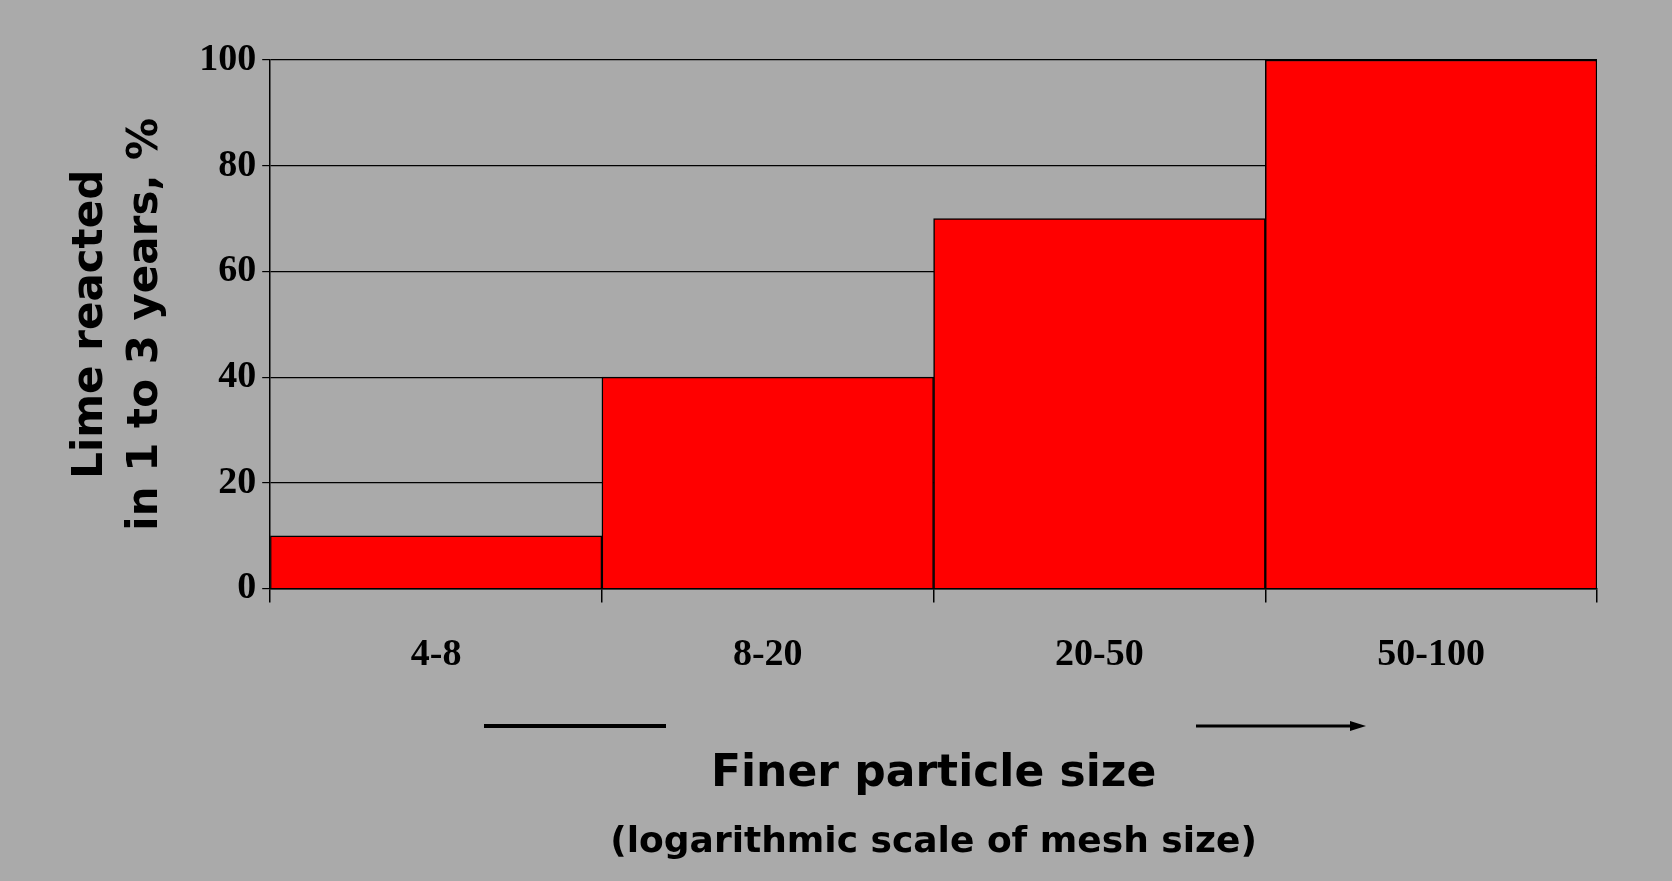  What do you see at coordinates (237, 162) in the screenshot?
I see `y-tick-label: 80` at bounding box center [237, 162].